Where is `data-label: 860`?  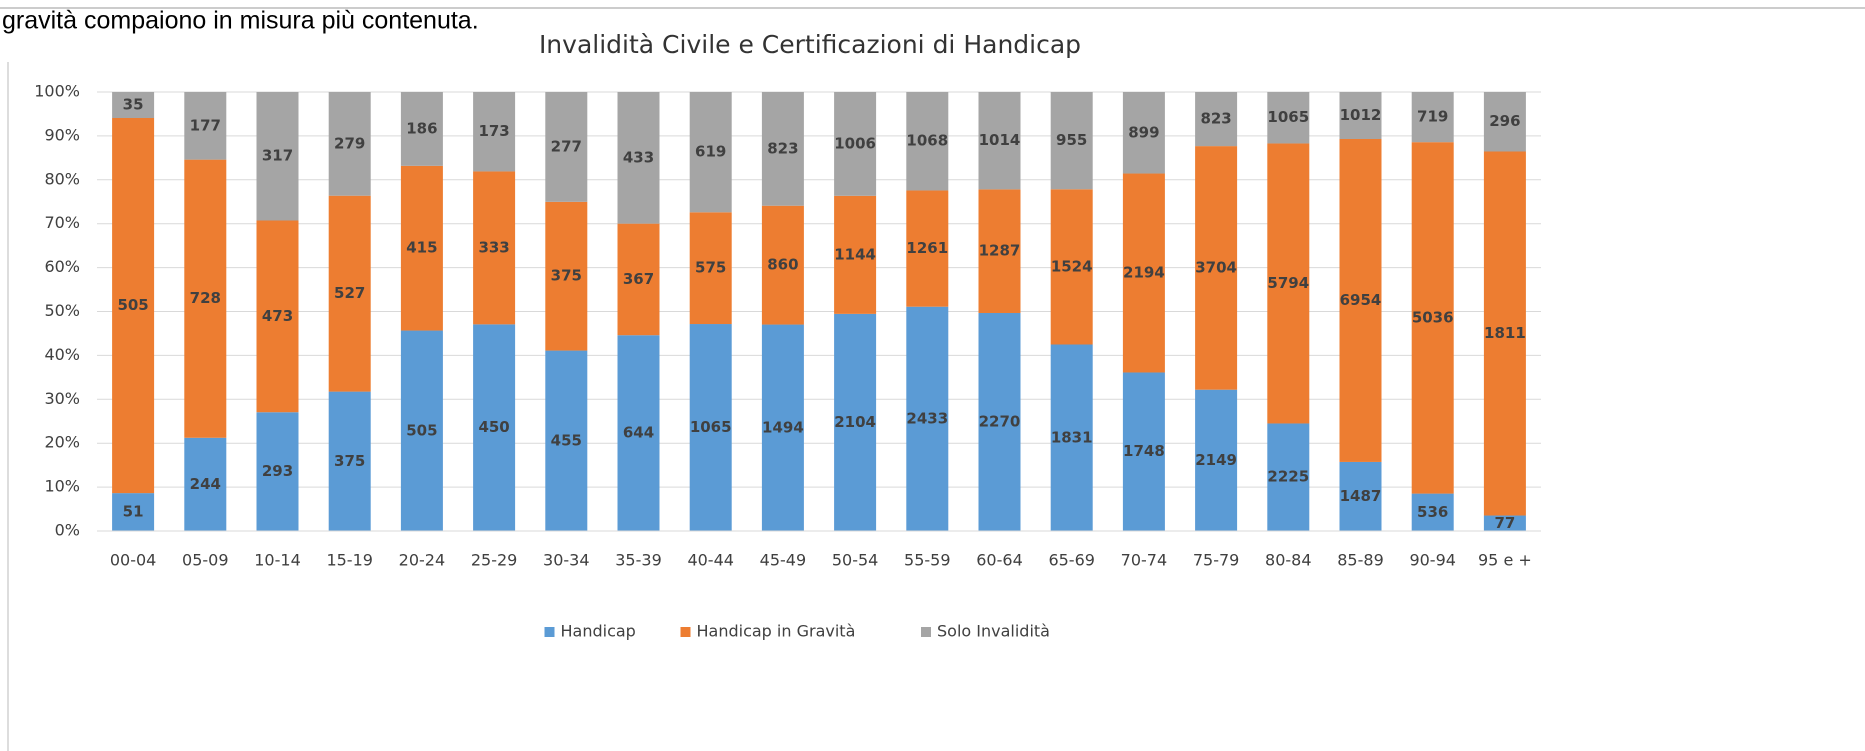
data-label: 860 is located at coordinates (782, 265).